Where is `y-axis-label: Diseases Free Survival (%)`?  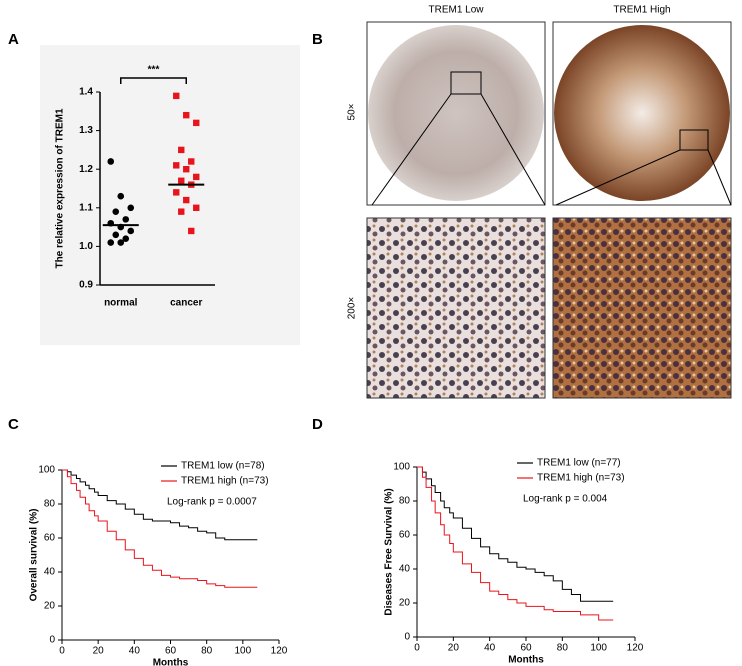
y-axis-label: Diseases Free Survival (%) is located at coordinates (389, 551).